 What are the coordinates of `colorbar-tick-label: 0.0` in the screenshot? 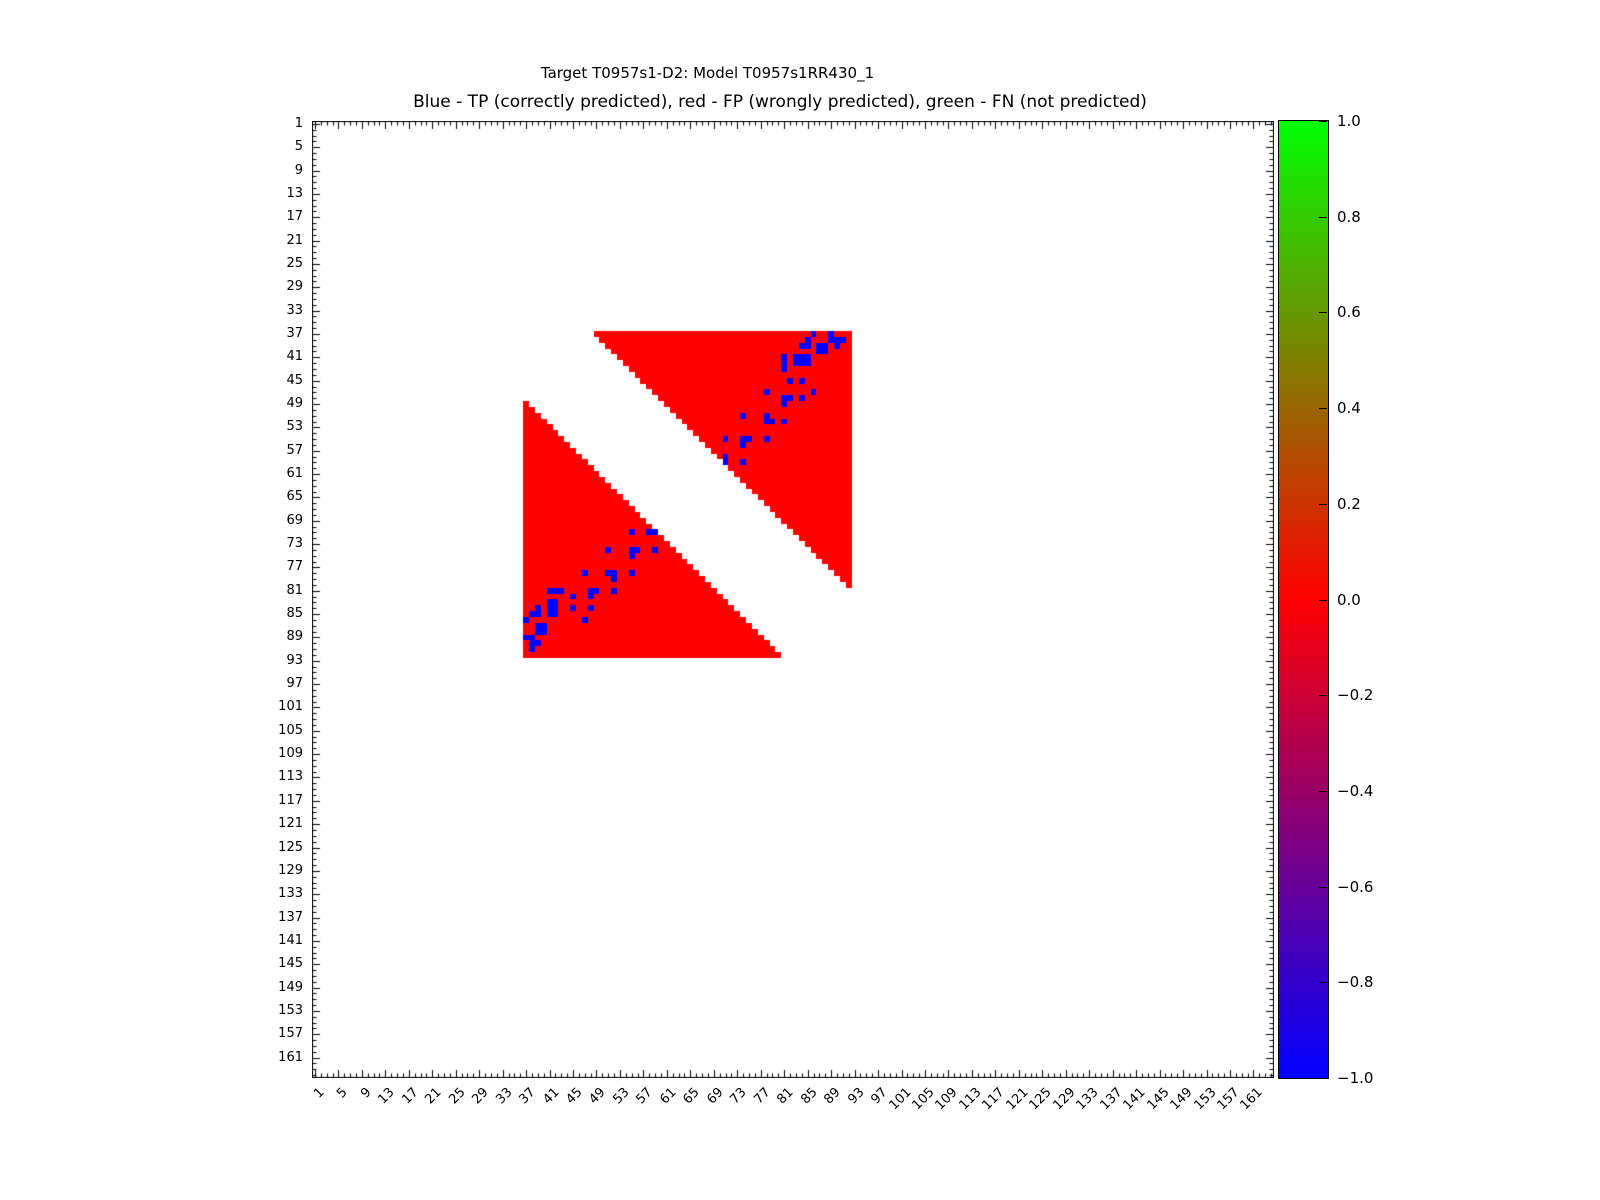 It's located at (1349, 600).